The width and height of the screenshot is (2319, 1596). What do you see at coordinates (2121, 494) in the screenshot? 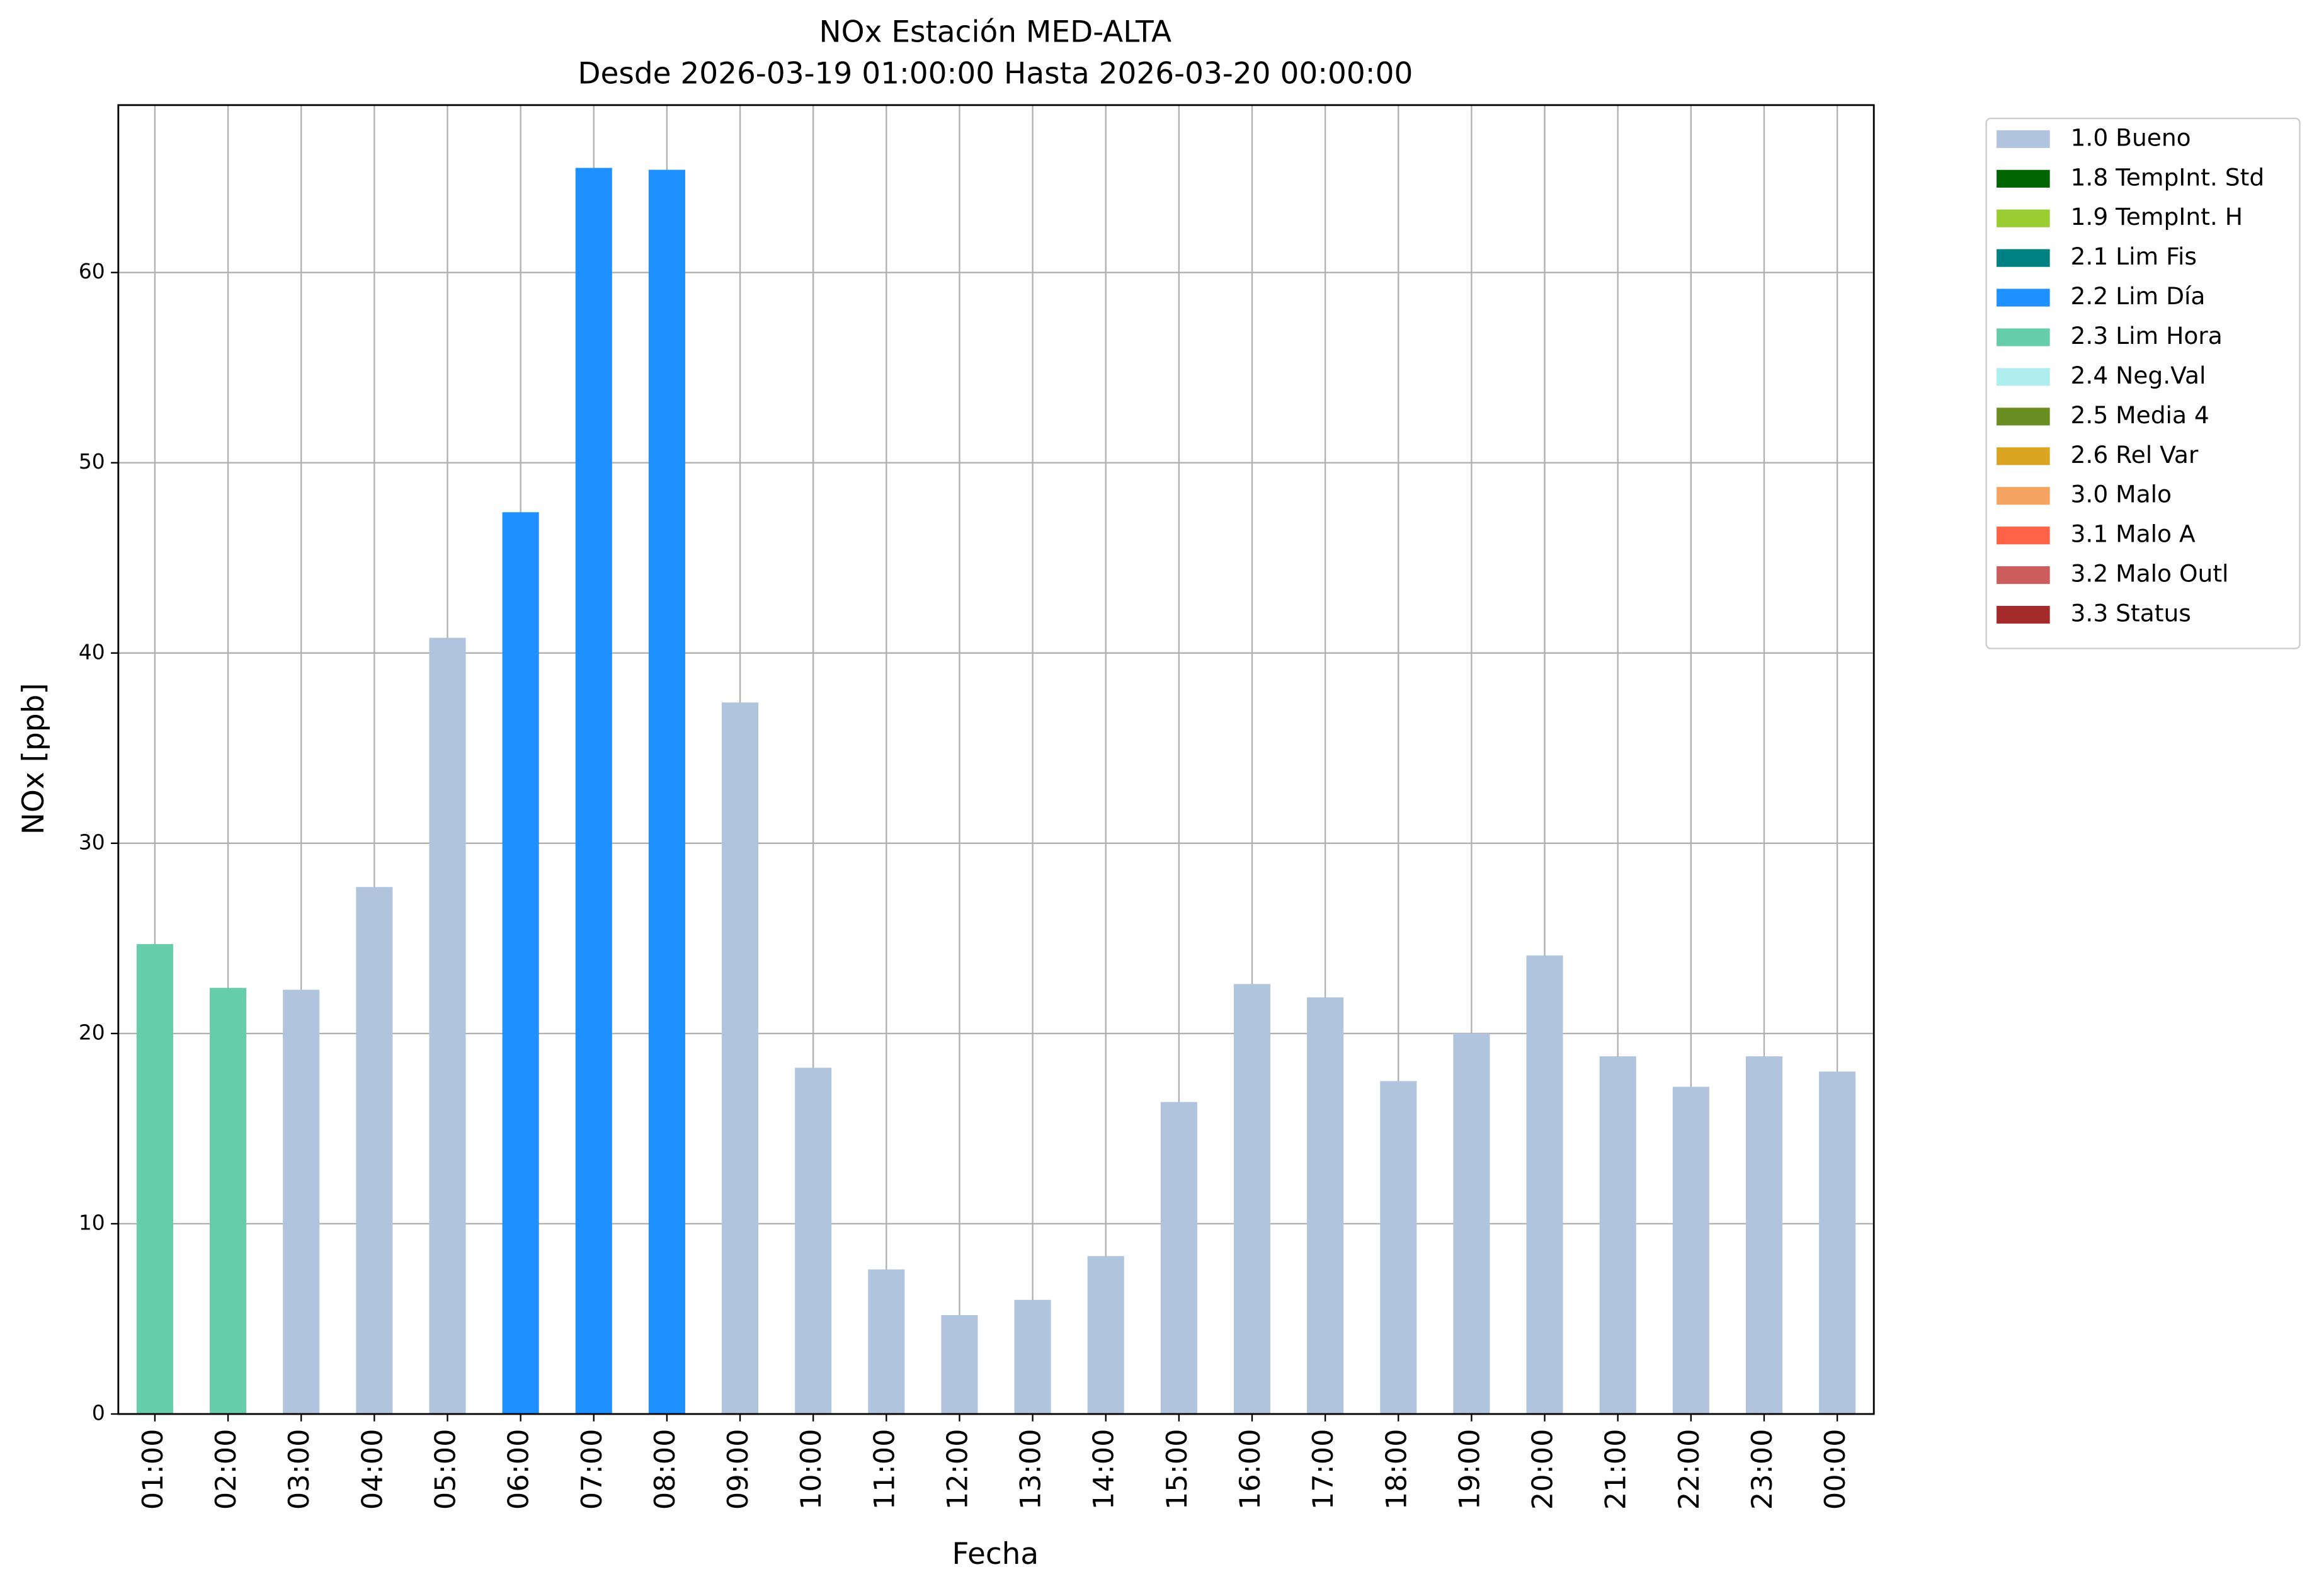
I see `legend-label: 3.0 Malo` at bounding box center [2121, 494].